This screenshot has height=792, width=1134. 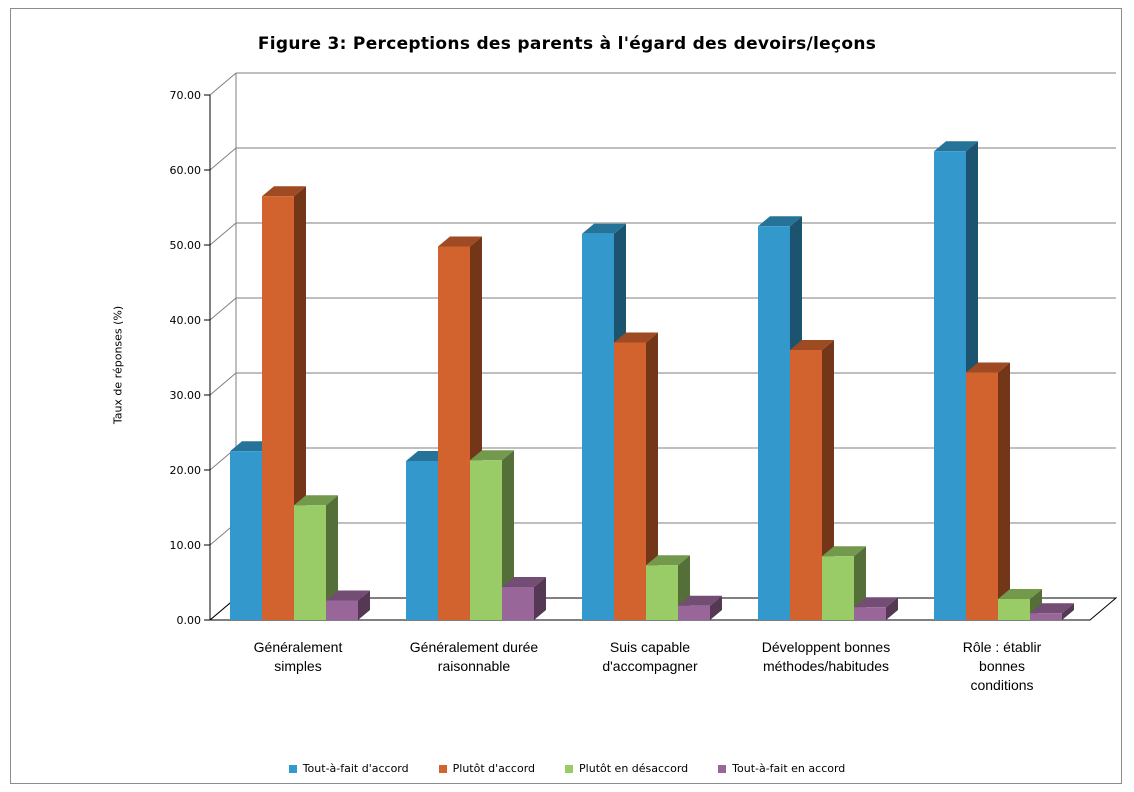 I want to click on x-tick-label-line: Rôle : établir, so click(x=1002, y=647).